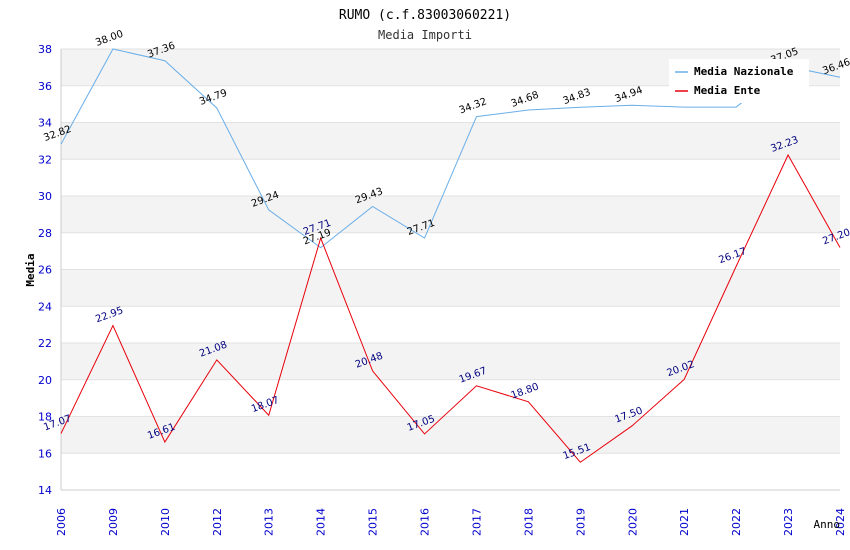 Image resolution: width=850 pixels, height=550 pixels. Describe the element at coordinates (269, 522) in the screenshot. I see `x-tick-label: 2013` at that location.